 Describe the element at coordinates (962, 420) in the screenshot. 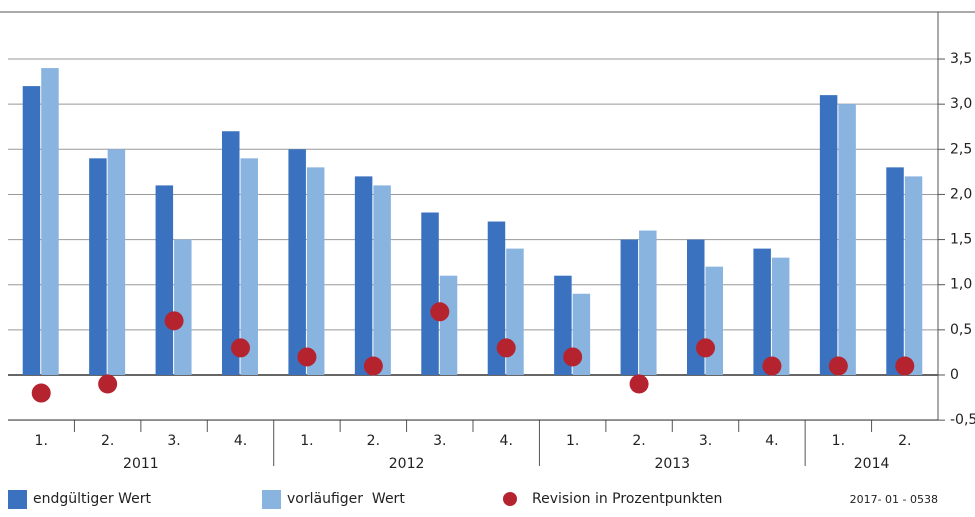

I see `y-tick-label: -0,5` at that location.